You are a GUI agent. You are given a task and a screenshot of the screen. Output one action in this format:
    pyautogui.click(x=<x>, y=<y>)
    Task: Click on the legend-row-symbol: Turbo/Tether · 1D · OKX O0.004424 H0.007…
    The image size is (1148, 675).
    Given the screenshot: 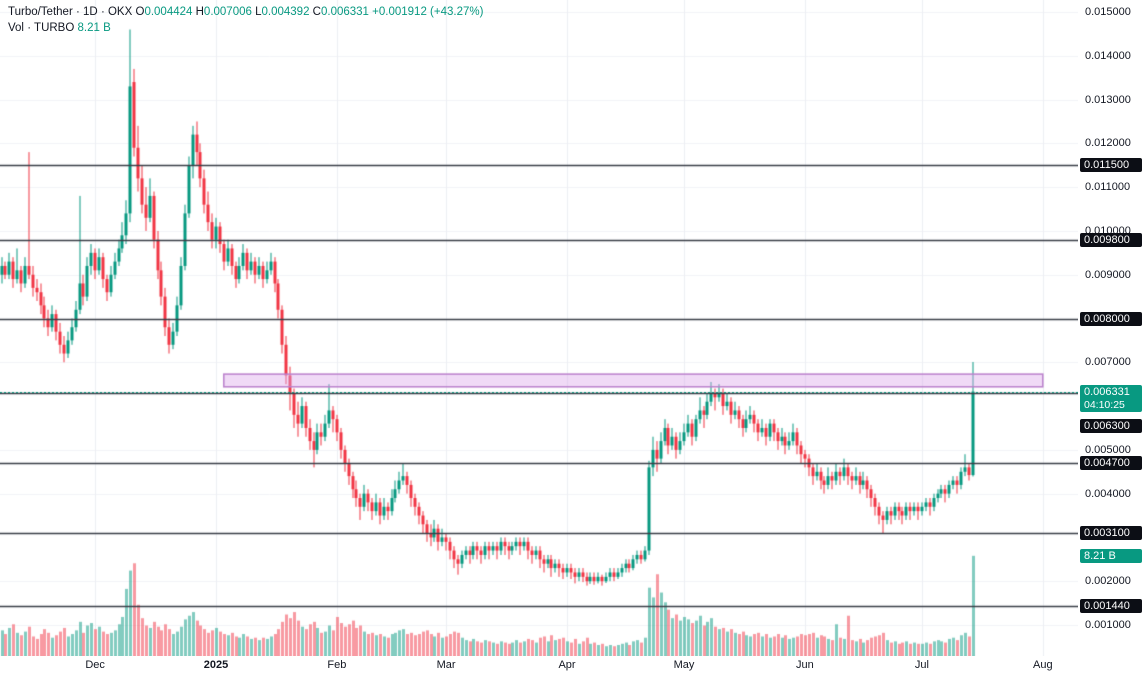 What is the action you would take?
    pyautogui.click(x=245, y=12)
    